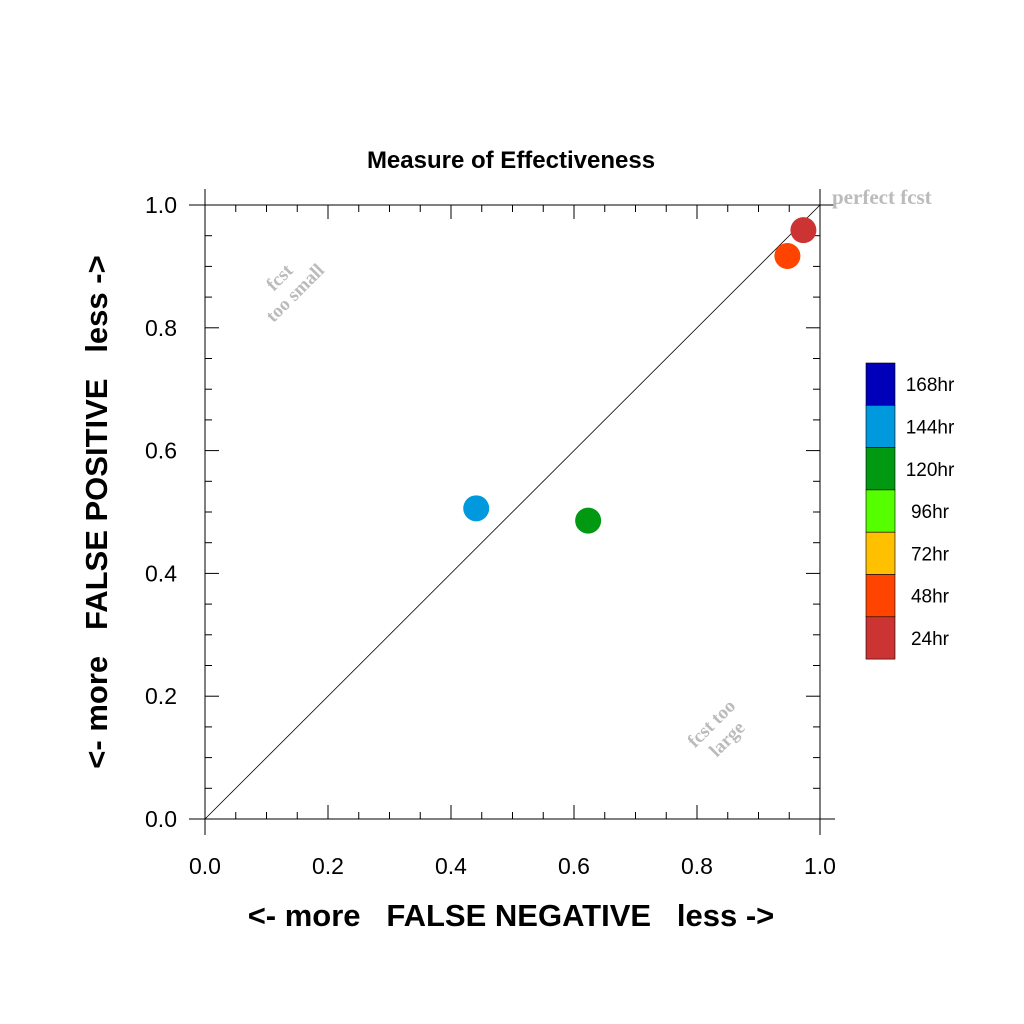 This screenshot has width=1024, height=1024. Describe the element at coordinates (820, 866) in the screenshot. I see `x-tick-label: 1.0` at that location.